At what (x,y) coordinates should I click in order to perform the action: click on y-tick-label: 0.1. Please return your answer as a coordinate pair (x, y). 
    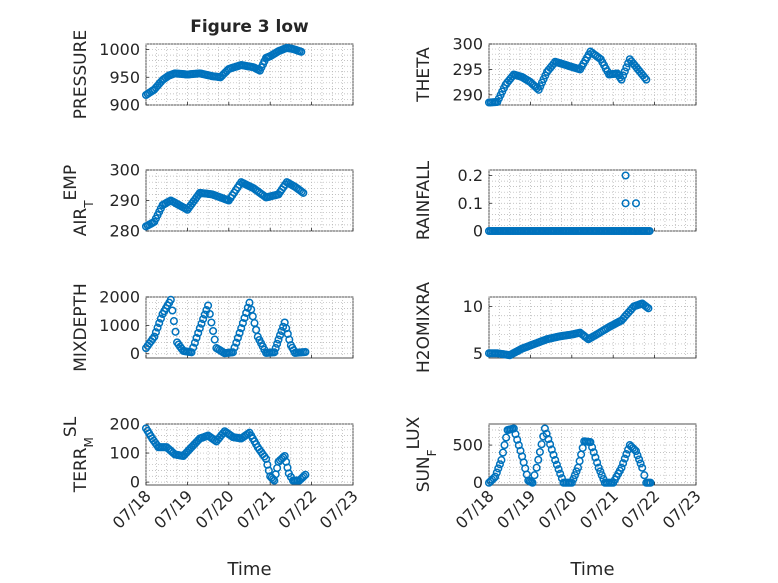
    Looking at the image, I should click on (470, 203).